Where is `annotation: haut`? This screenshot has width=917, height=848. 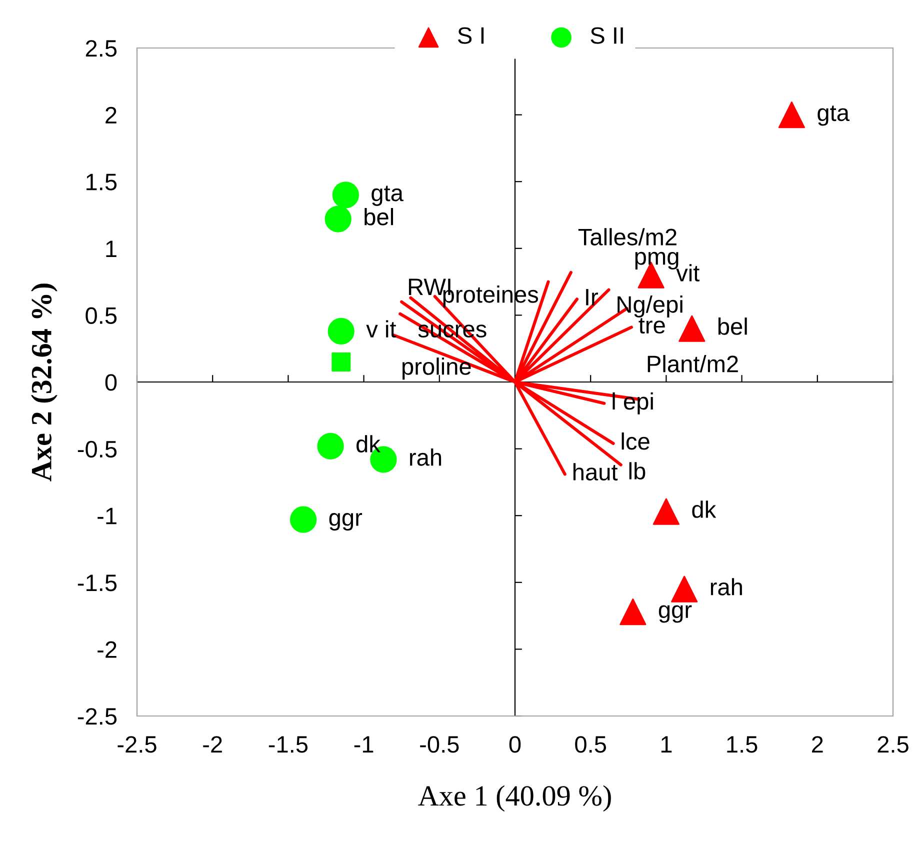 annotation: haut is located at coordinates (595, 472).